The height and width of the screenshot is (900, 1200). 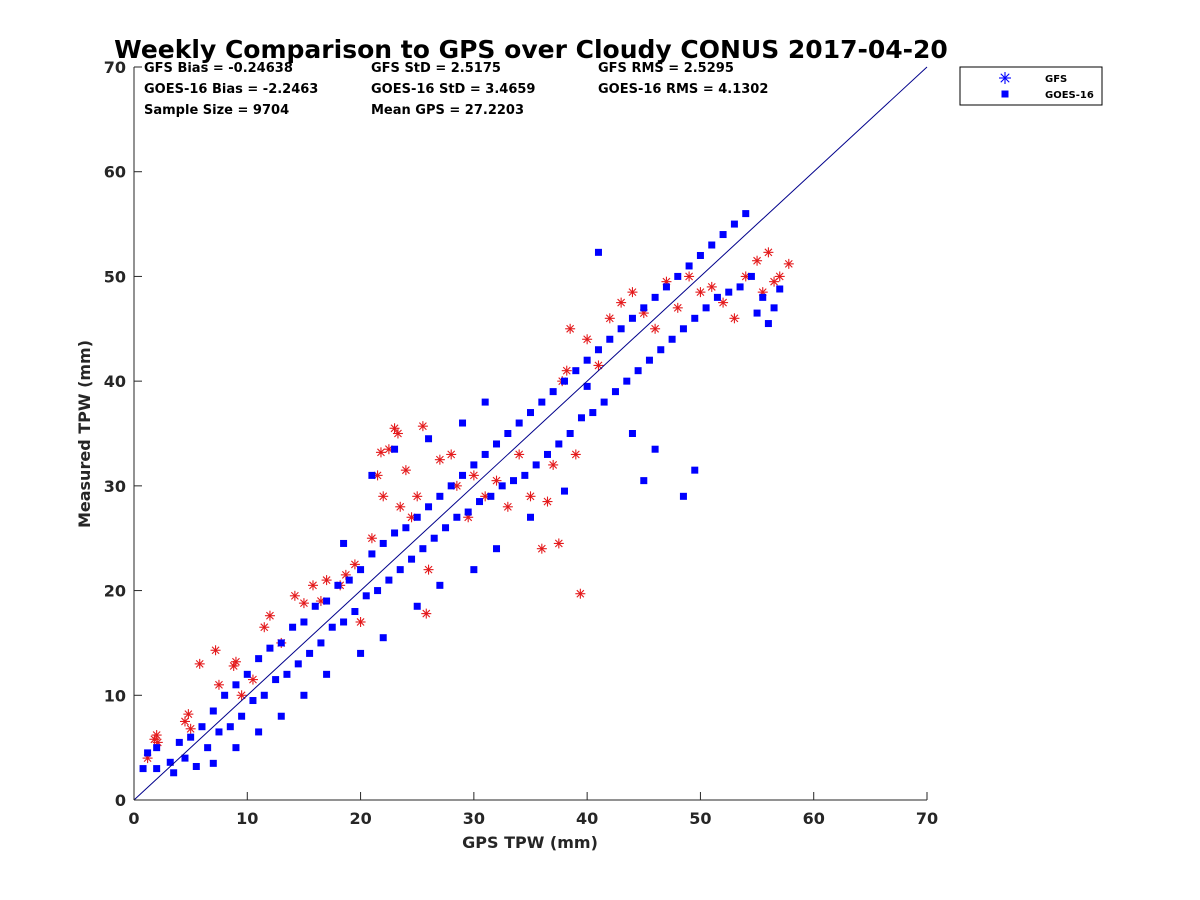 I want to click on x-tick-label: 50, so click(x=700, y=818).